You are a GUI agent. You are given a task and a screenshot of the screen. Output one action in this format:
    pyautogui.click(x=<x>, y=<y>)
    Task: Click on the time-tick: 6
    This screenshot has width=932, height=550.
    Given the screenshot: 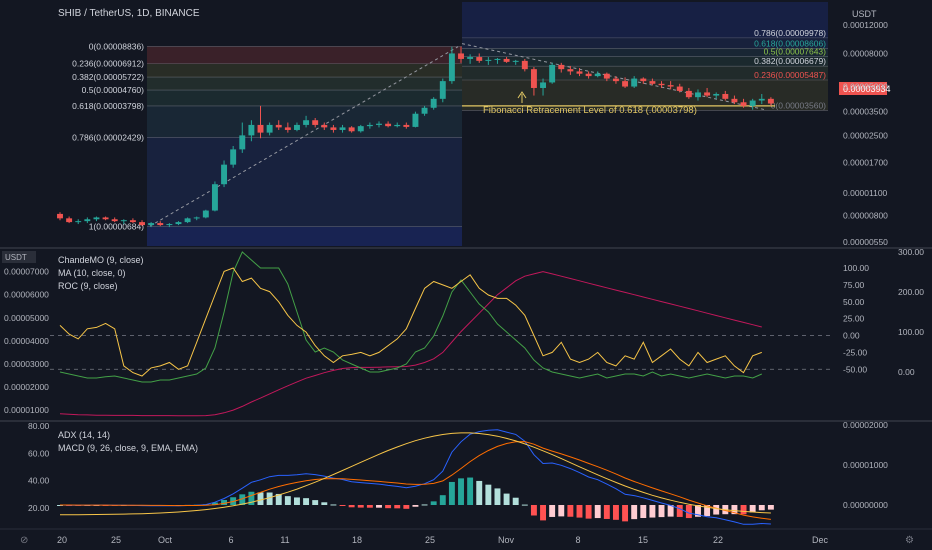 What is the action you would take?
    pyautogui.click(x=230, y=540)
    